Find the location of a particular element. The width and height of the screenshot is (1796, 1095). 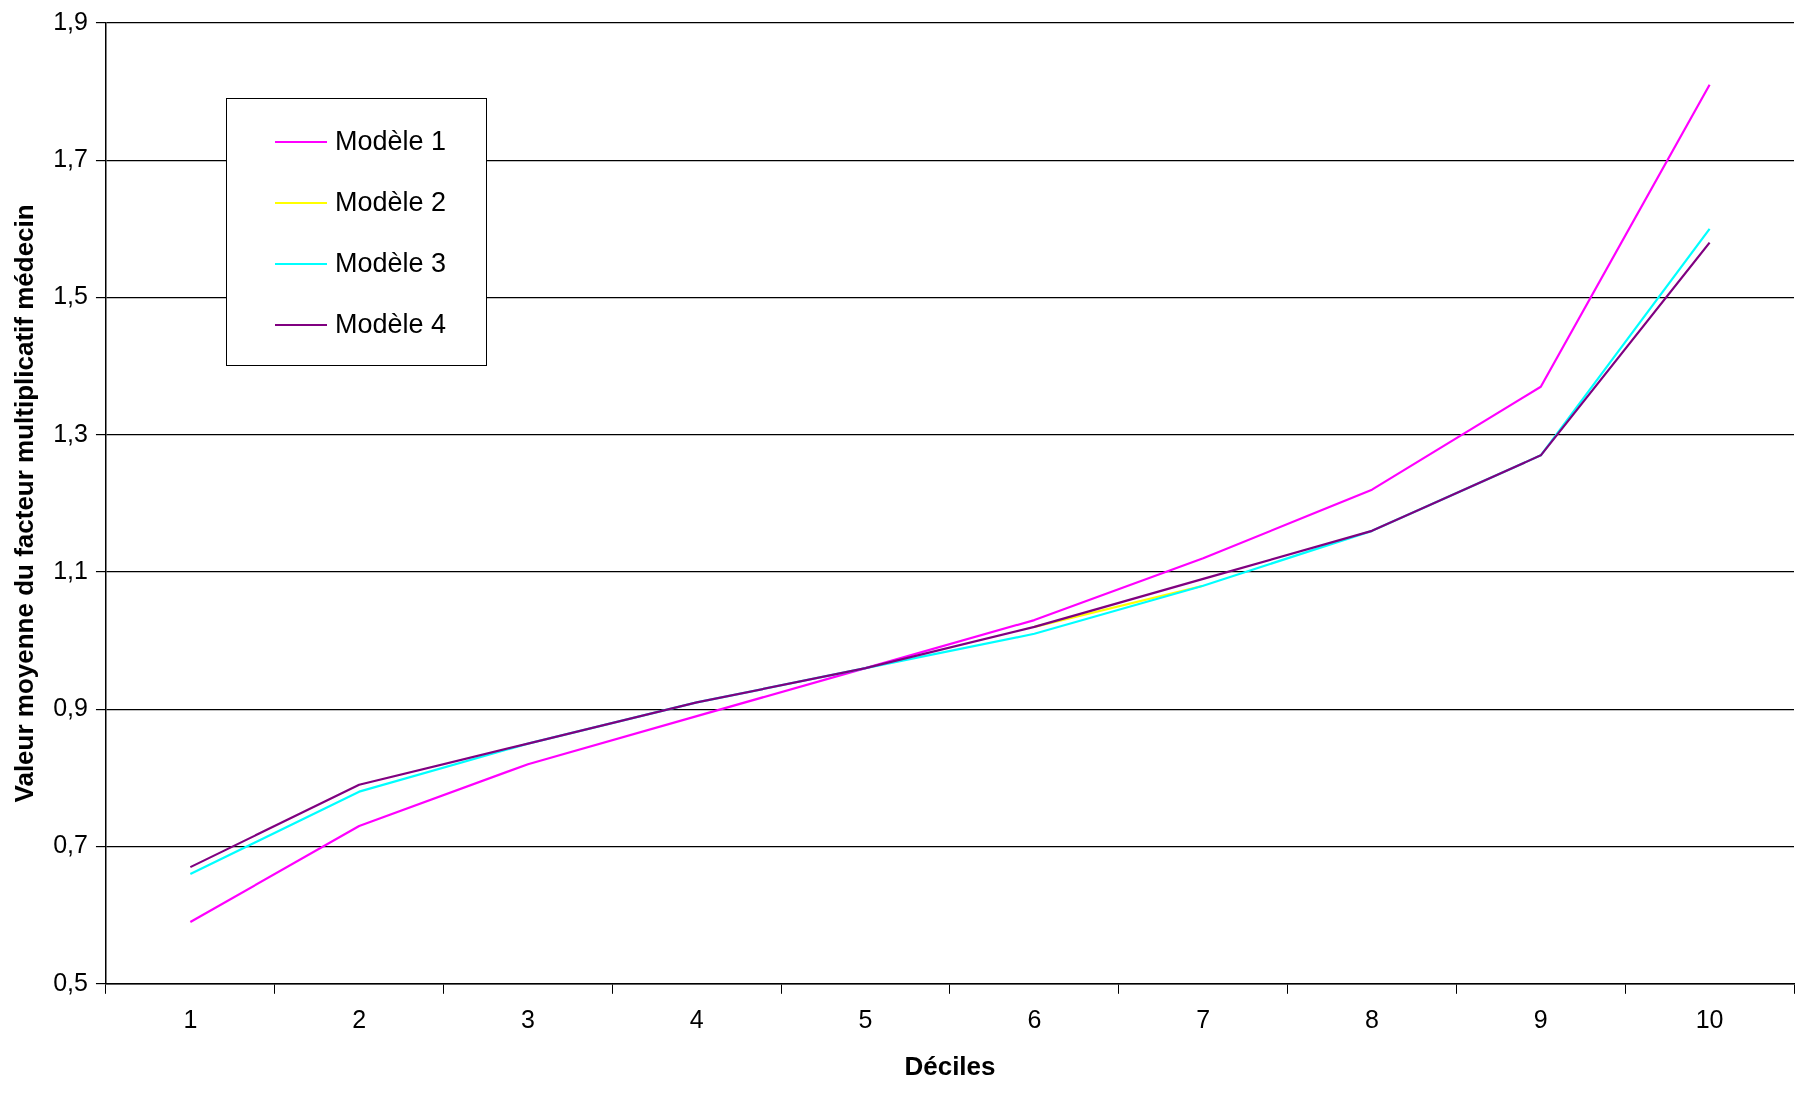

x-axis-title: Déciles is located at coordinates (950, 1065).